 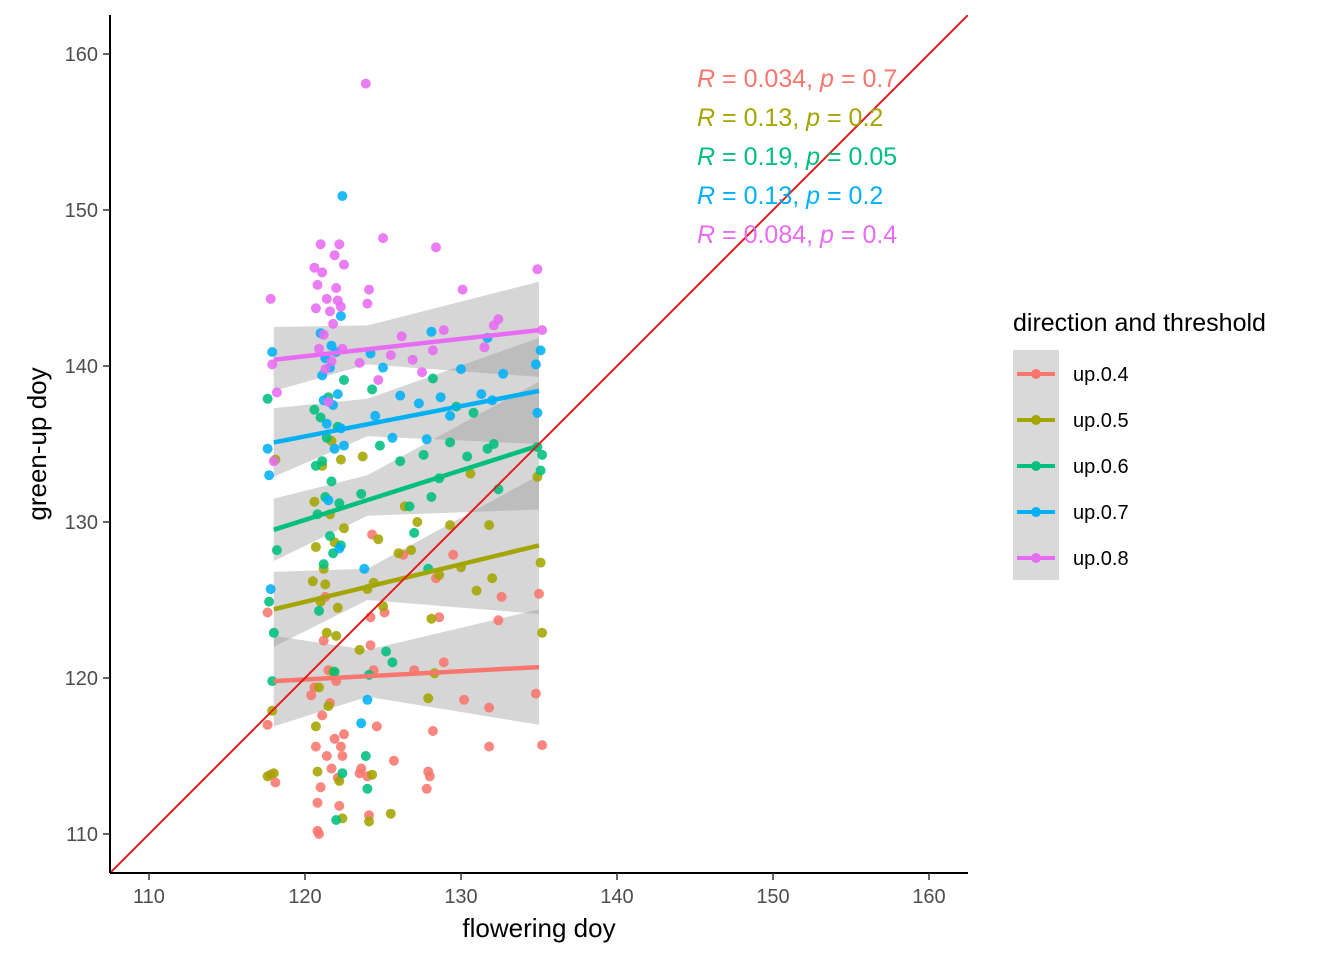 What do you see at coordinates (1101, 421) in the screenshot?
I see `legend-label: up.0.5` at bounding box center [1101, 421].